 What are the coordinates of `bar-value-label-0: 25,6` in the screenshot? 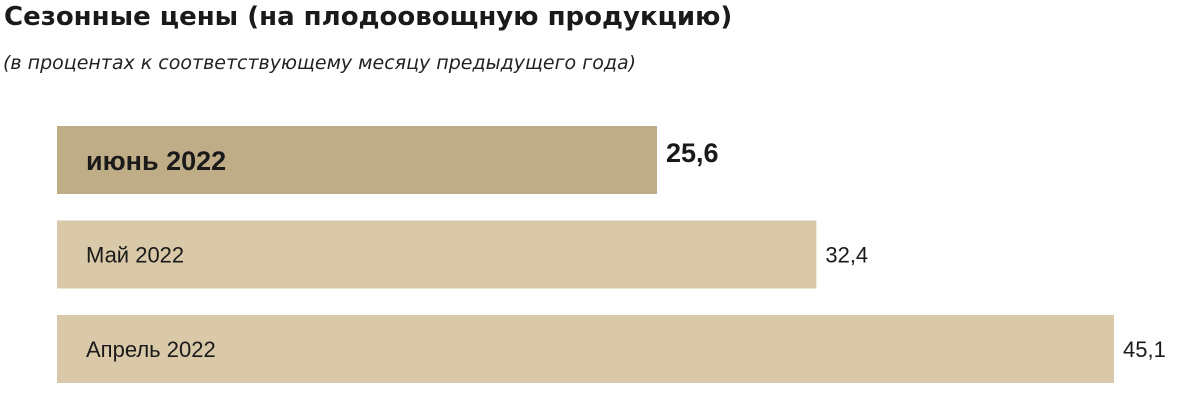 It's located at (692, 153).